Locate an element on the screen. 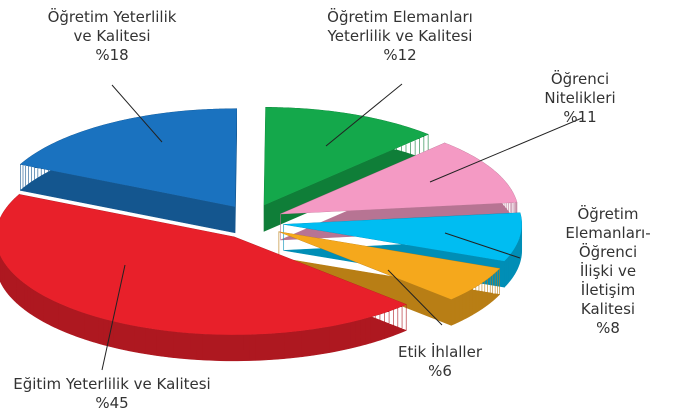 The image size is (685, 418). slice-label: Öğretim Yeterlilik ve Kalitesi %18 is located at coordinates (112, 36).